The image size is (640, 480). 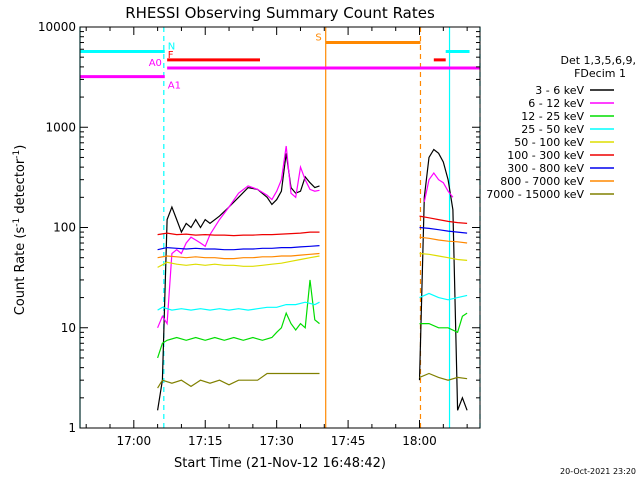 What do you see at coordinates (171, 46) in the screenshot?
I see `state-bar-label-n: N` at bounding box center [171, 46].